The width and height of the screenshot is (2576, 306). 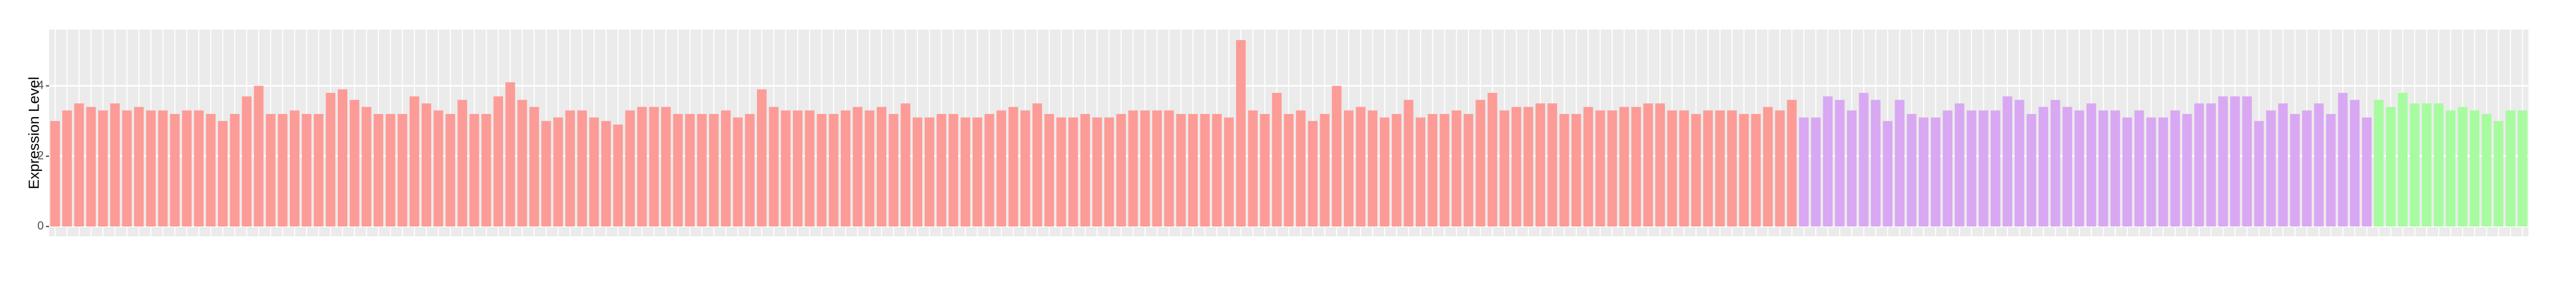 What do you see at coordinates (33, 133) in the screenshot?
I see `y-axis-label: Expression Level` at bounding box center [33, 133].